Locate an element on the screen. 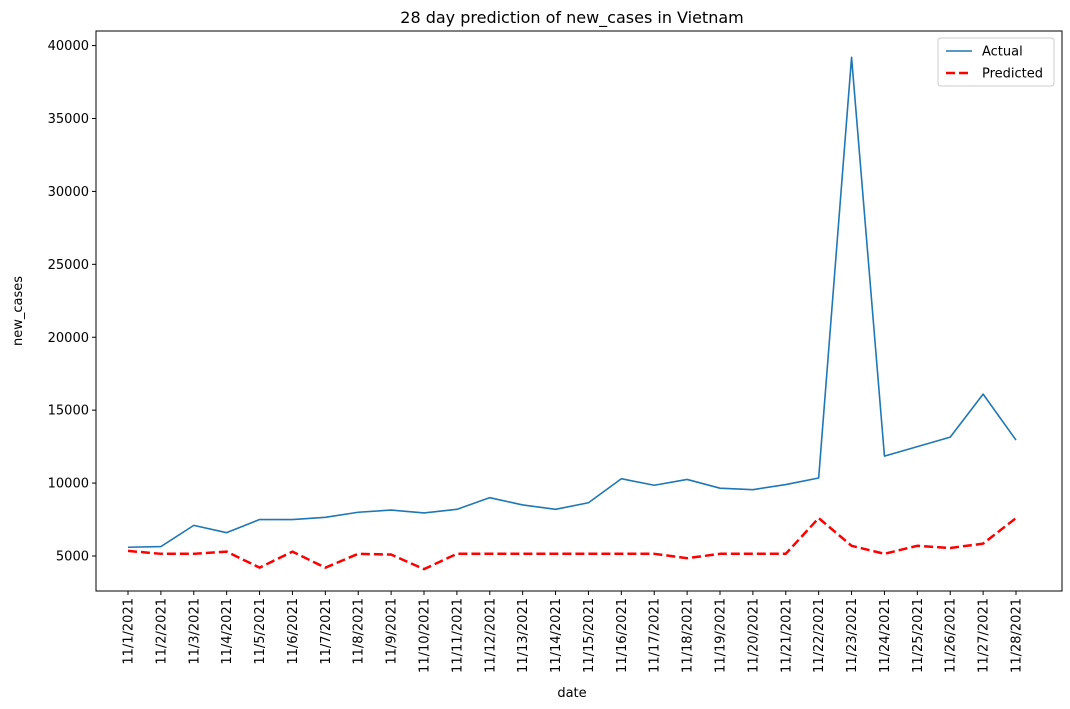 The image size is (1070, 709). x-tick-label: 11/18/2021 is located at coordinates (688, 635).